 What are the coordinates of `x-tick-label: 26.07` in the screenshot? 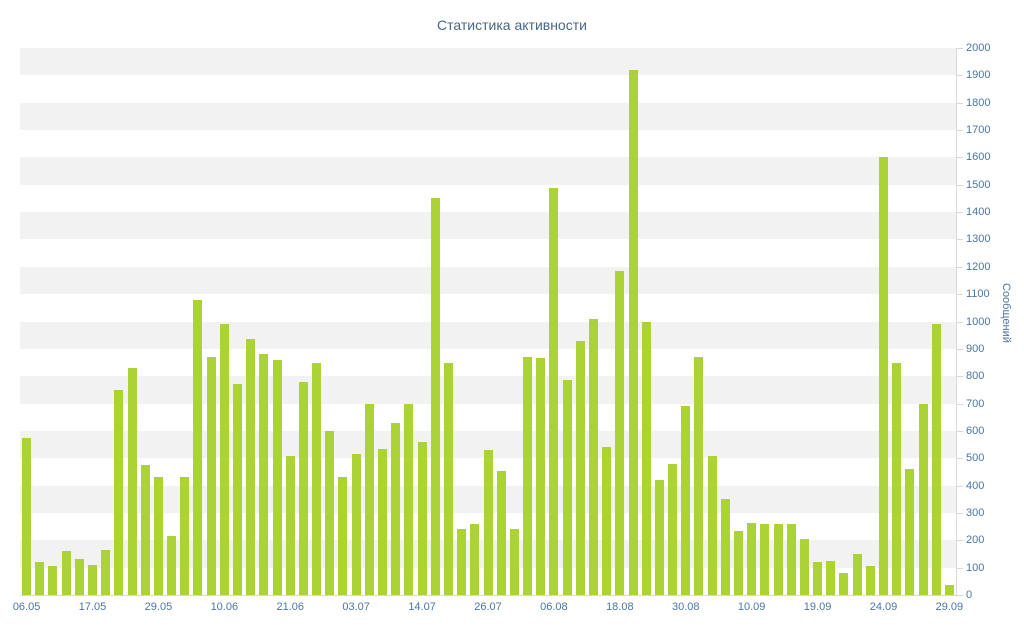 It's located at (488, 607).